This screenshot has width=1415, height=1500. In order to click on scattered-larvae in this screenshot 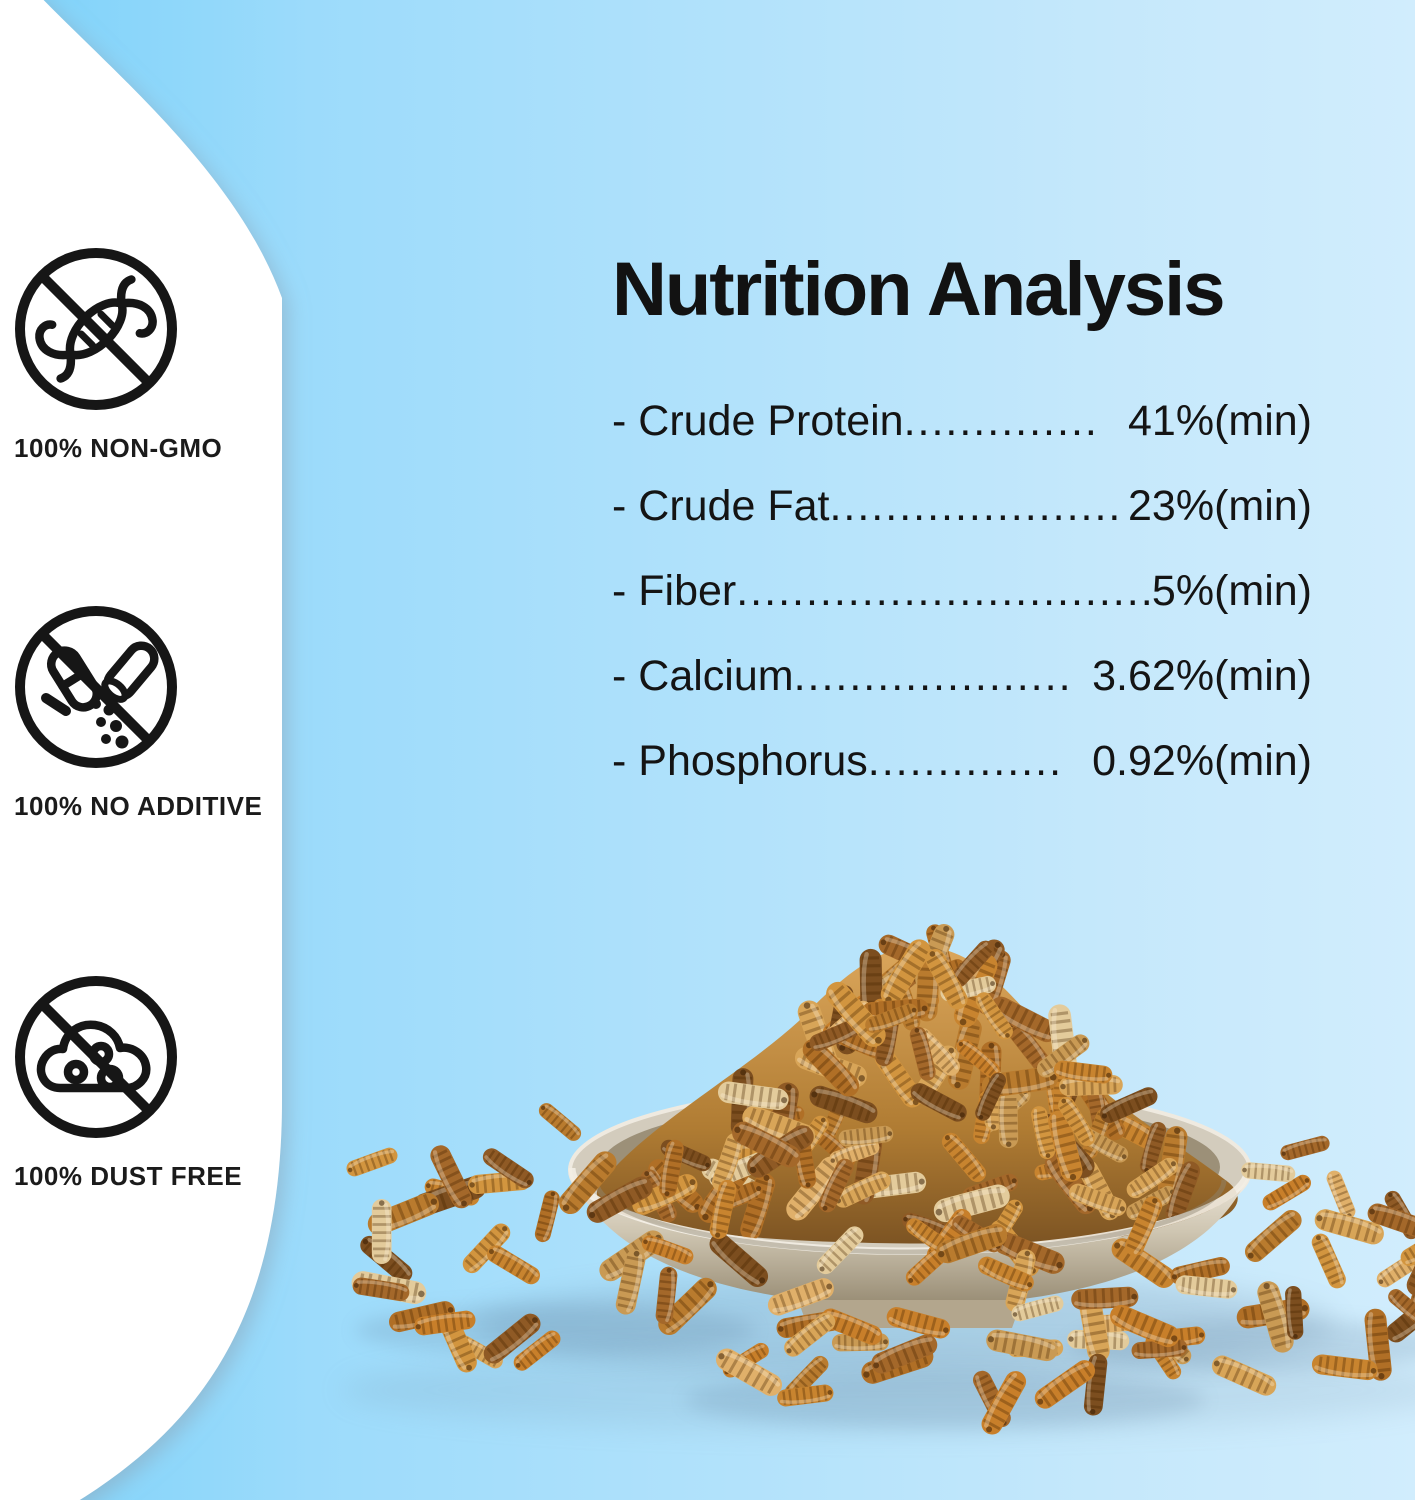, I will do `click(878, 1235)`.